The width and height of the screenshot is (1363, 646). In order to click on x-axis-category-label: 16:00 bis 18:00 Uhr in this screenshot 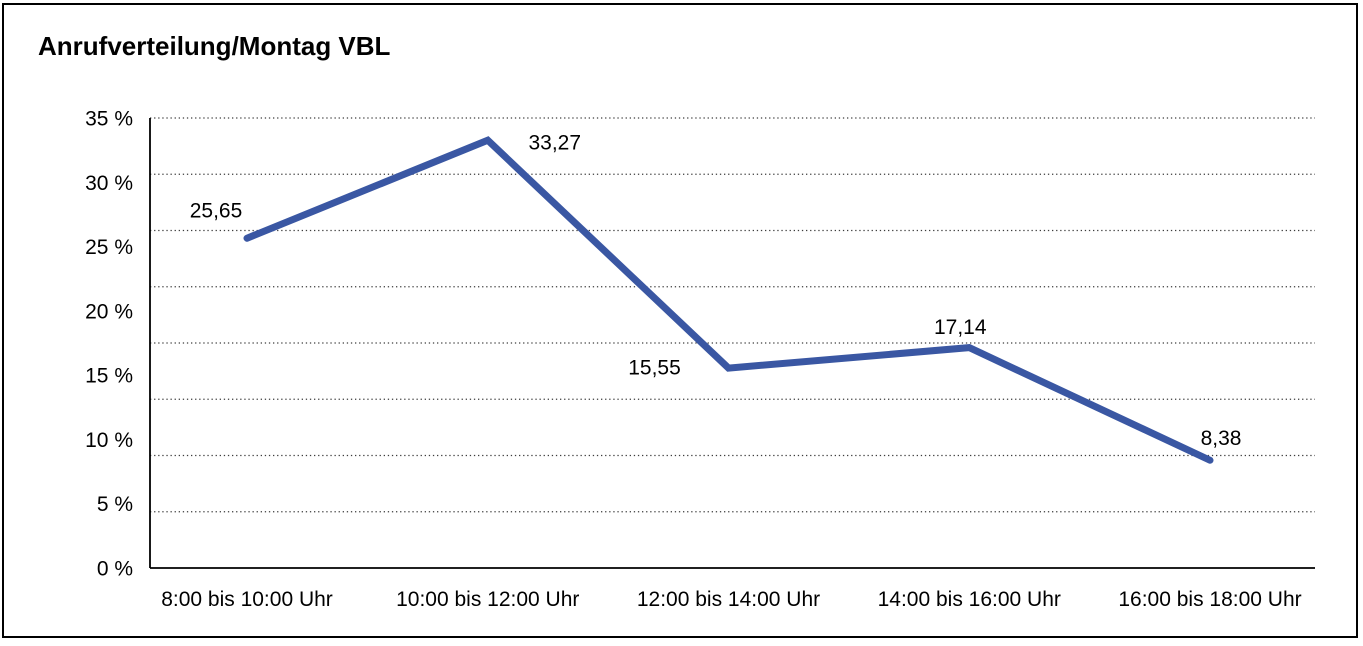, I will do `click(1209, 599)`.